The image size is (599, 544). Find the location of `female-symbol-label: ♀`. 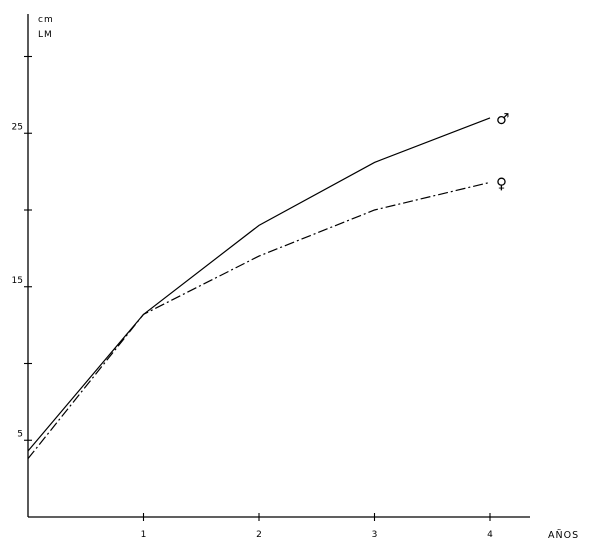

female-symbol-label: ♀ is located at coordinates (501, 183).